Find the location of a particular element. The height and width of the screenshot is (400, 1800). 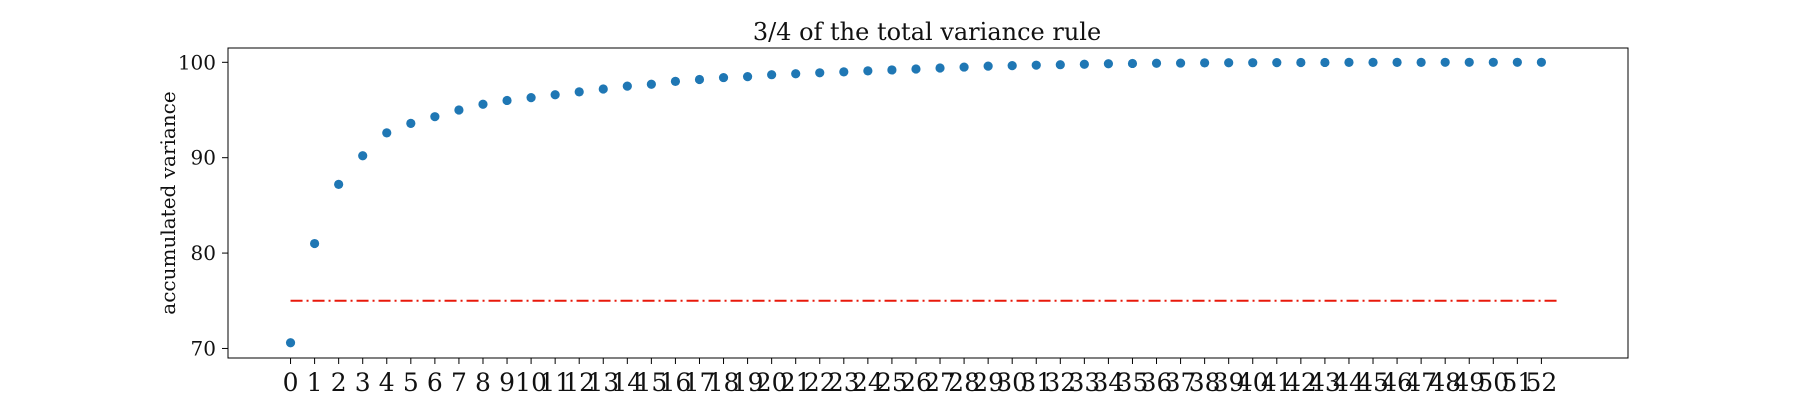

x-tick-label: 29 is located at coordinates (988, 382).